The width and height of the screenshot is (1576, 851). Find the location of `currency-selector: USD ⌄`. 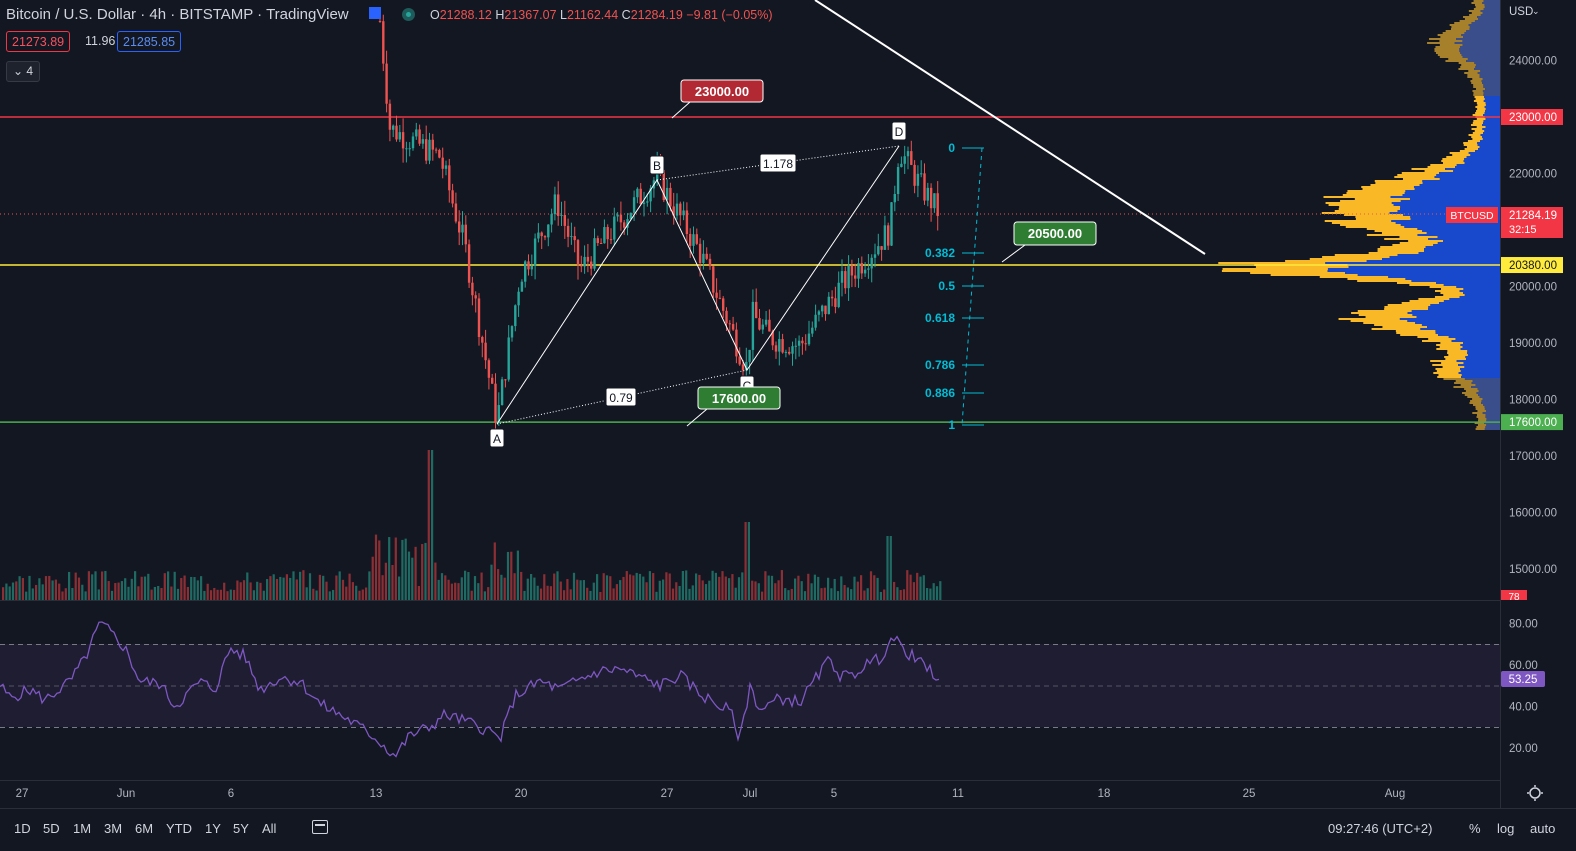

currency-selector: USD ⌄ is located at coordinates (1524, 12).